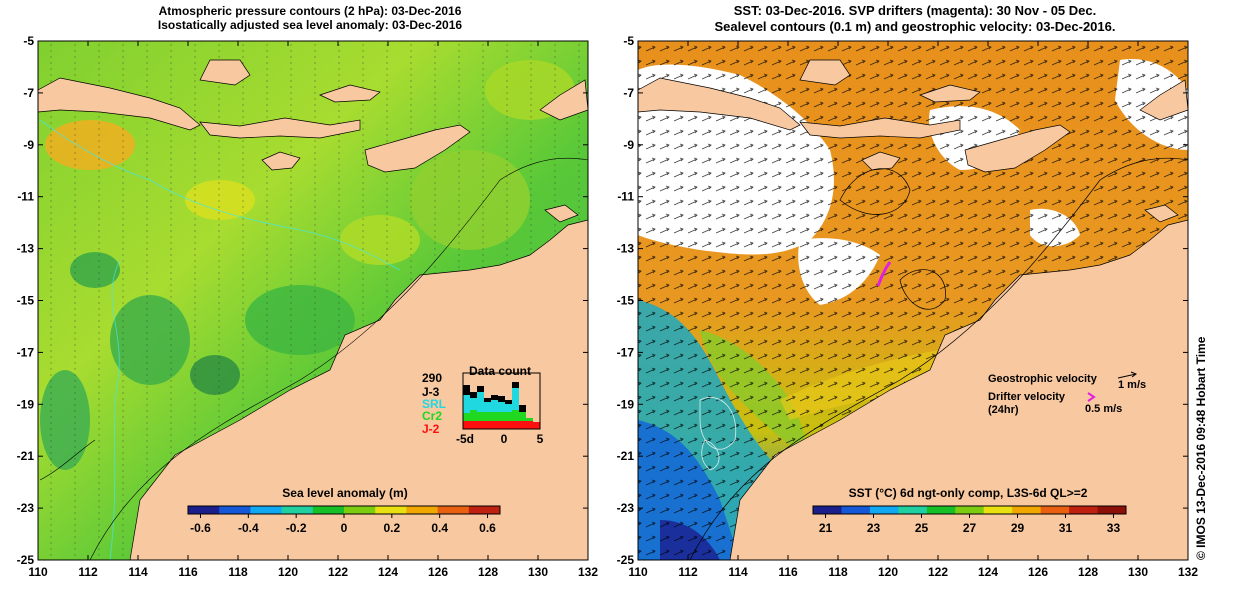 The height and width of the screenshot is (590, 1250). Describe the element at coordinates (1066, 528) in the screenshot. I see `sst-colorbar-tick-label: 31` at that location.